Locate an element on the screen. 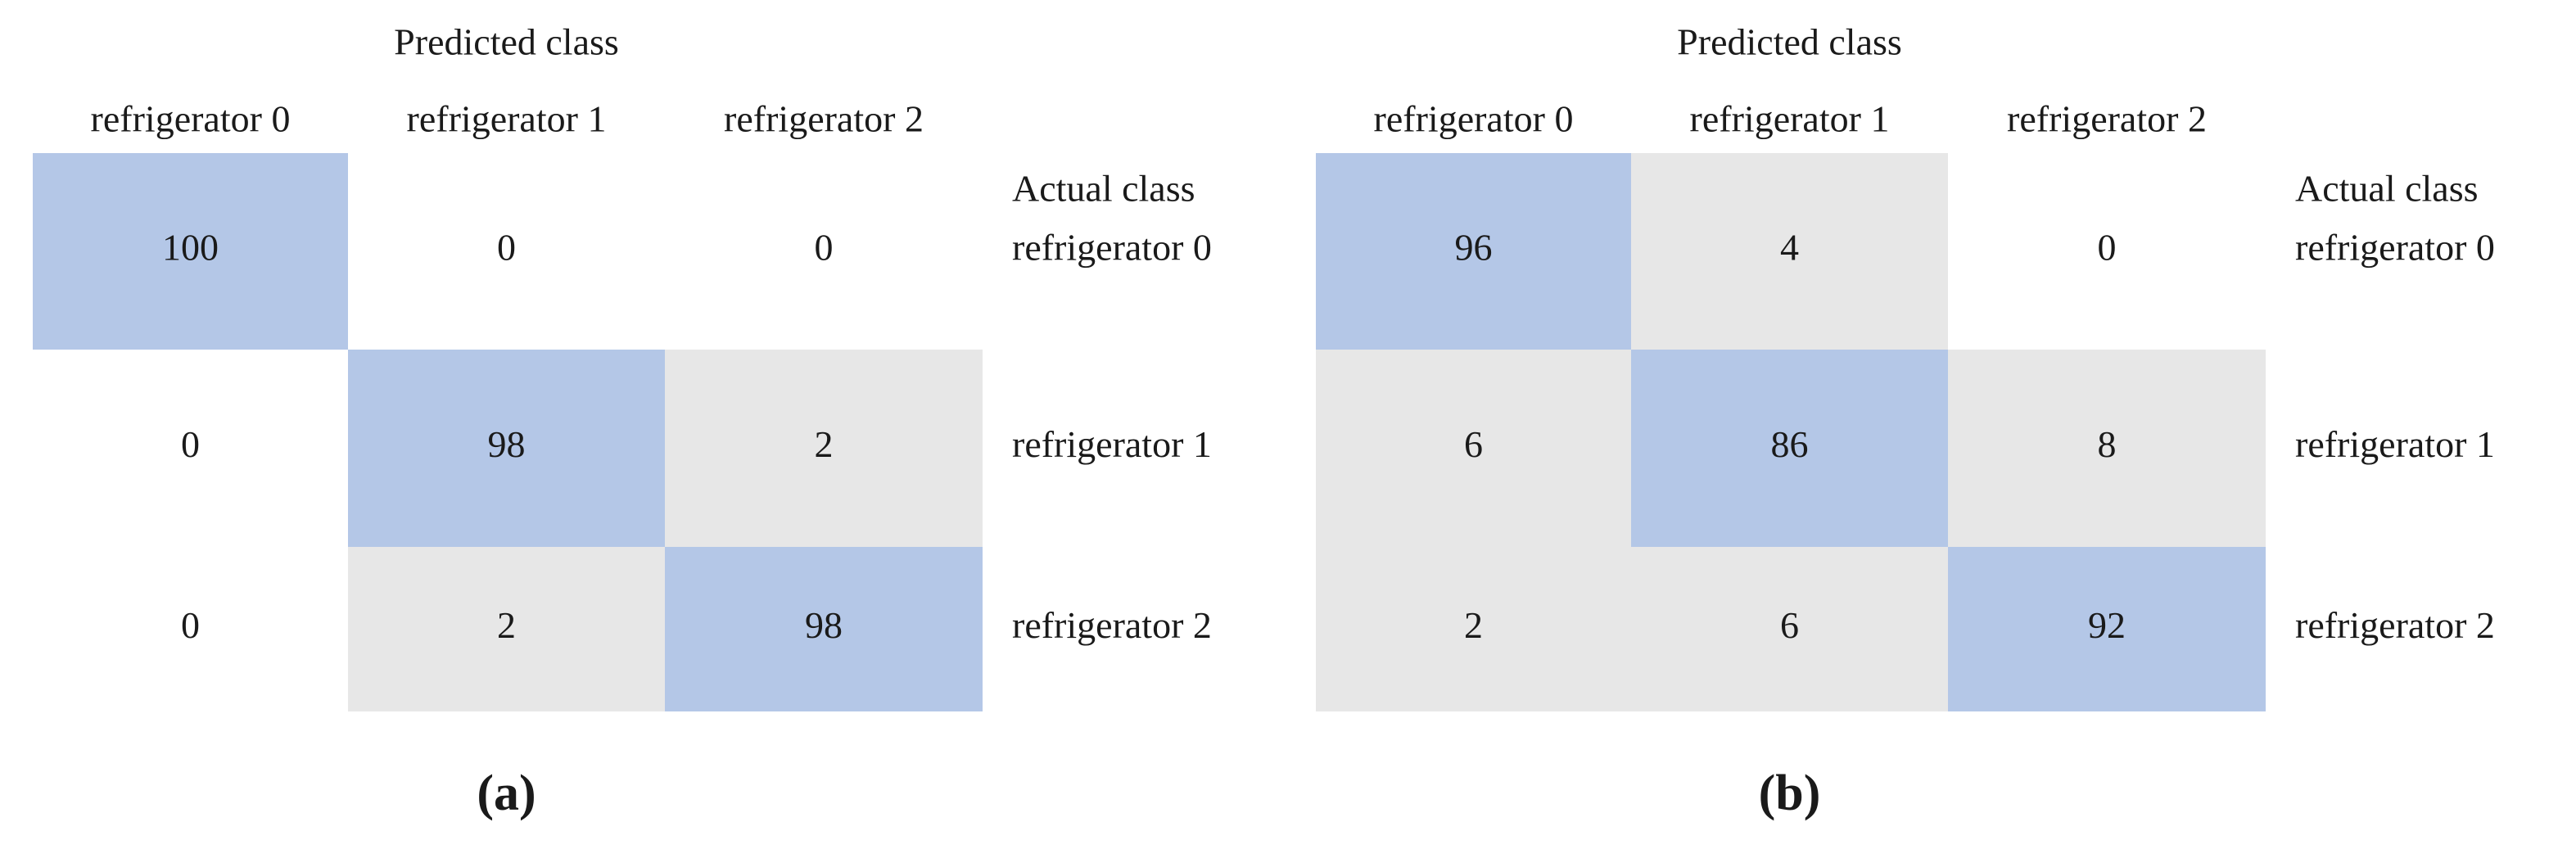  cell-value: 8 is located at coordinates (2107, 444).